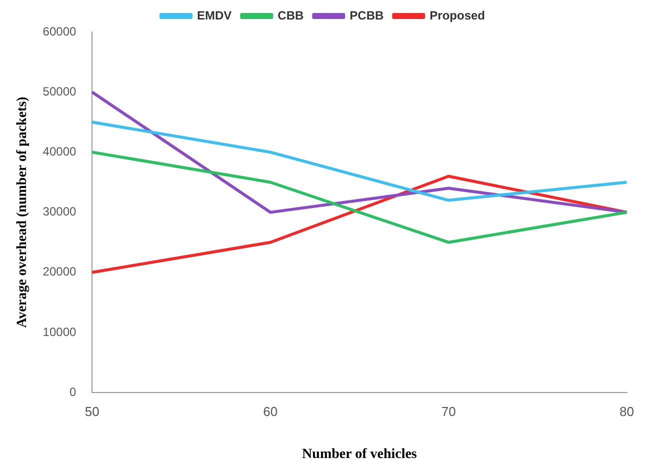 This screenshot has width=646, height=473. Describe the element at coordinates (22, 212) in the screenshot. I see `y-axis-title: Average overhead (number of packets)` at that location.